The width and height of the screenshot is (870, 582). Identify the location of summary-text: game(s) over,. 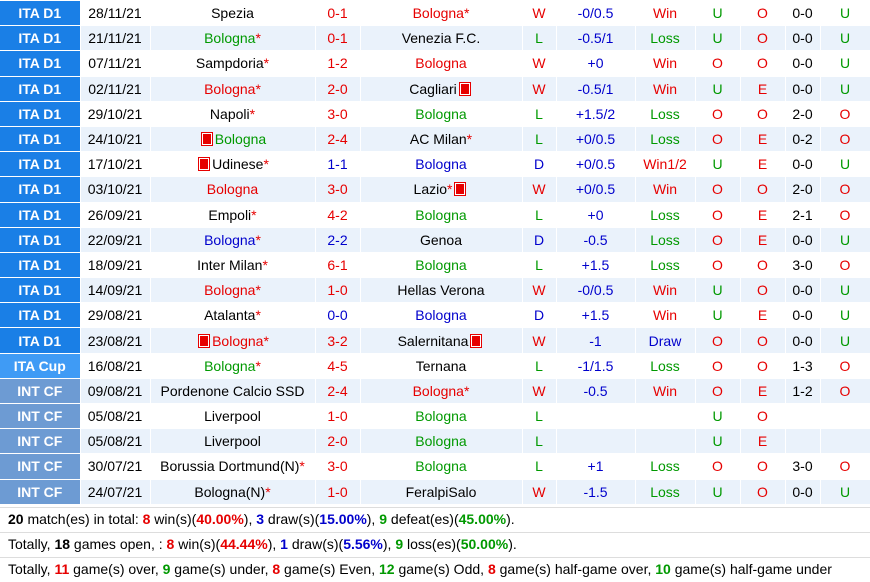
(116, 569).